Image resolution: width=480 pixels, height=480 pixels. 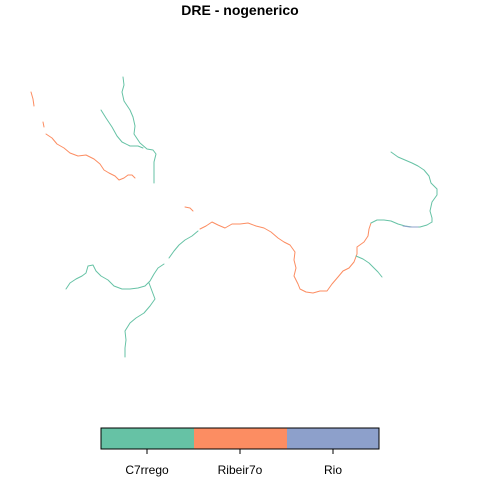 I want to click on legend-label-rio: Rio, so click(x=333, y=470).